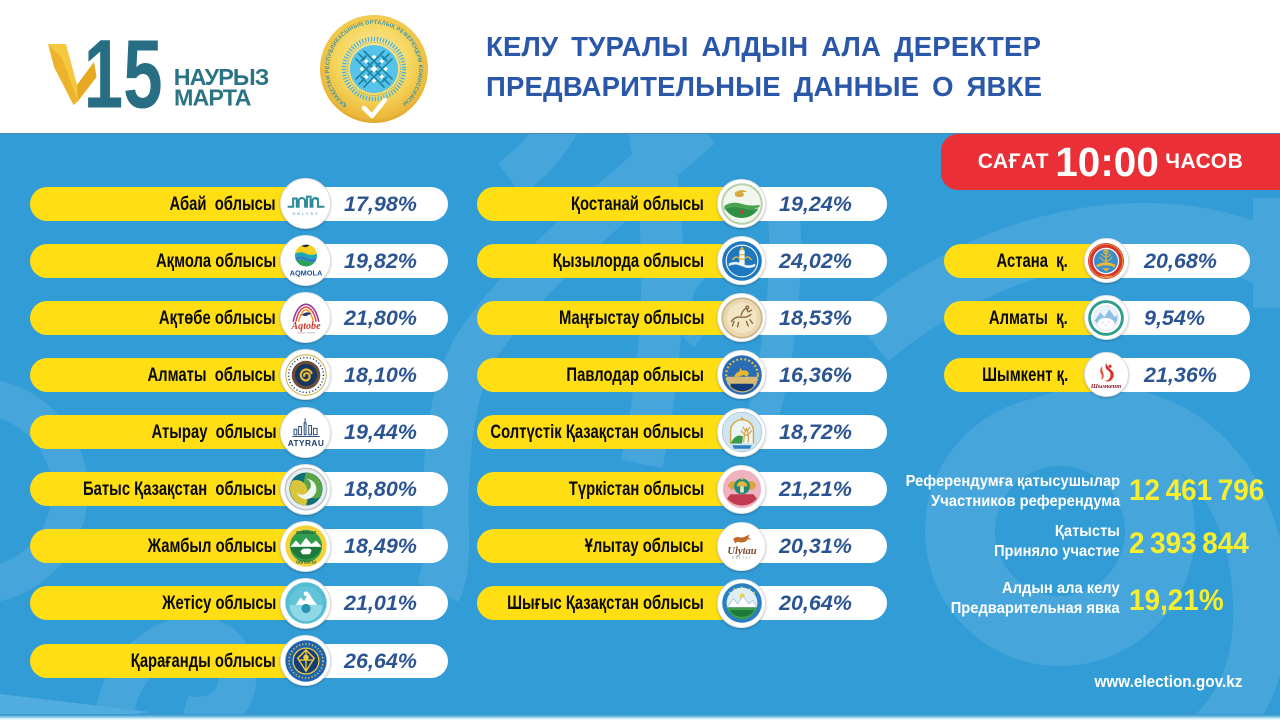 The width and height of the screenshot is (1280, 720). Describe the element at coordinates (305, 332) in the screenshot. I see `svg-text: aqtobe oblysy` at that location.